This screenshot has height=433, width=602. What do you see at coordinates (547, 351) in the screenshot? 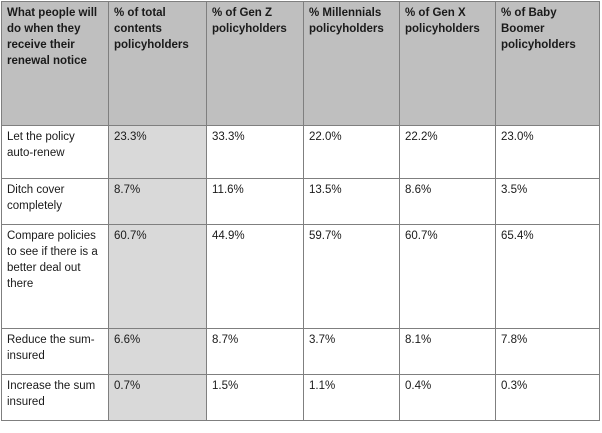
I see `cell-baby-boomer: 7.8%` at bounding box center [547, 351].